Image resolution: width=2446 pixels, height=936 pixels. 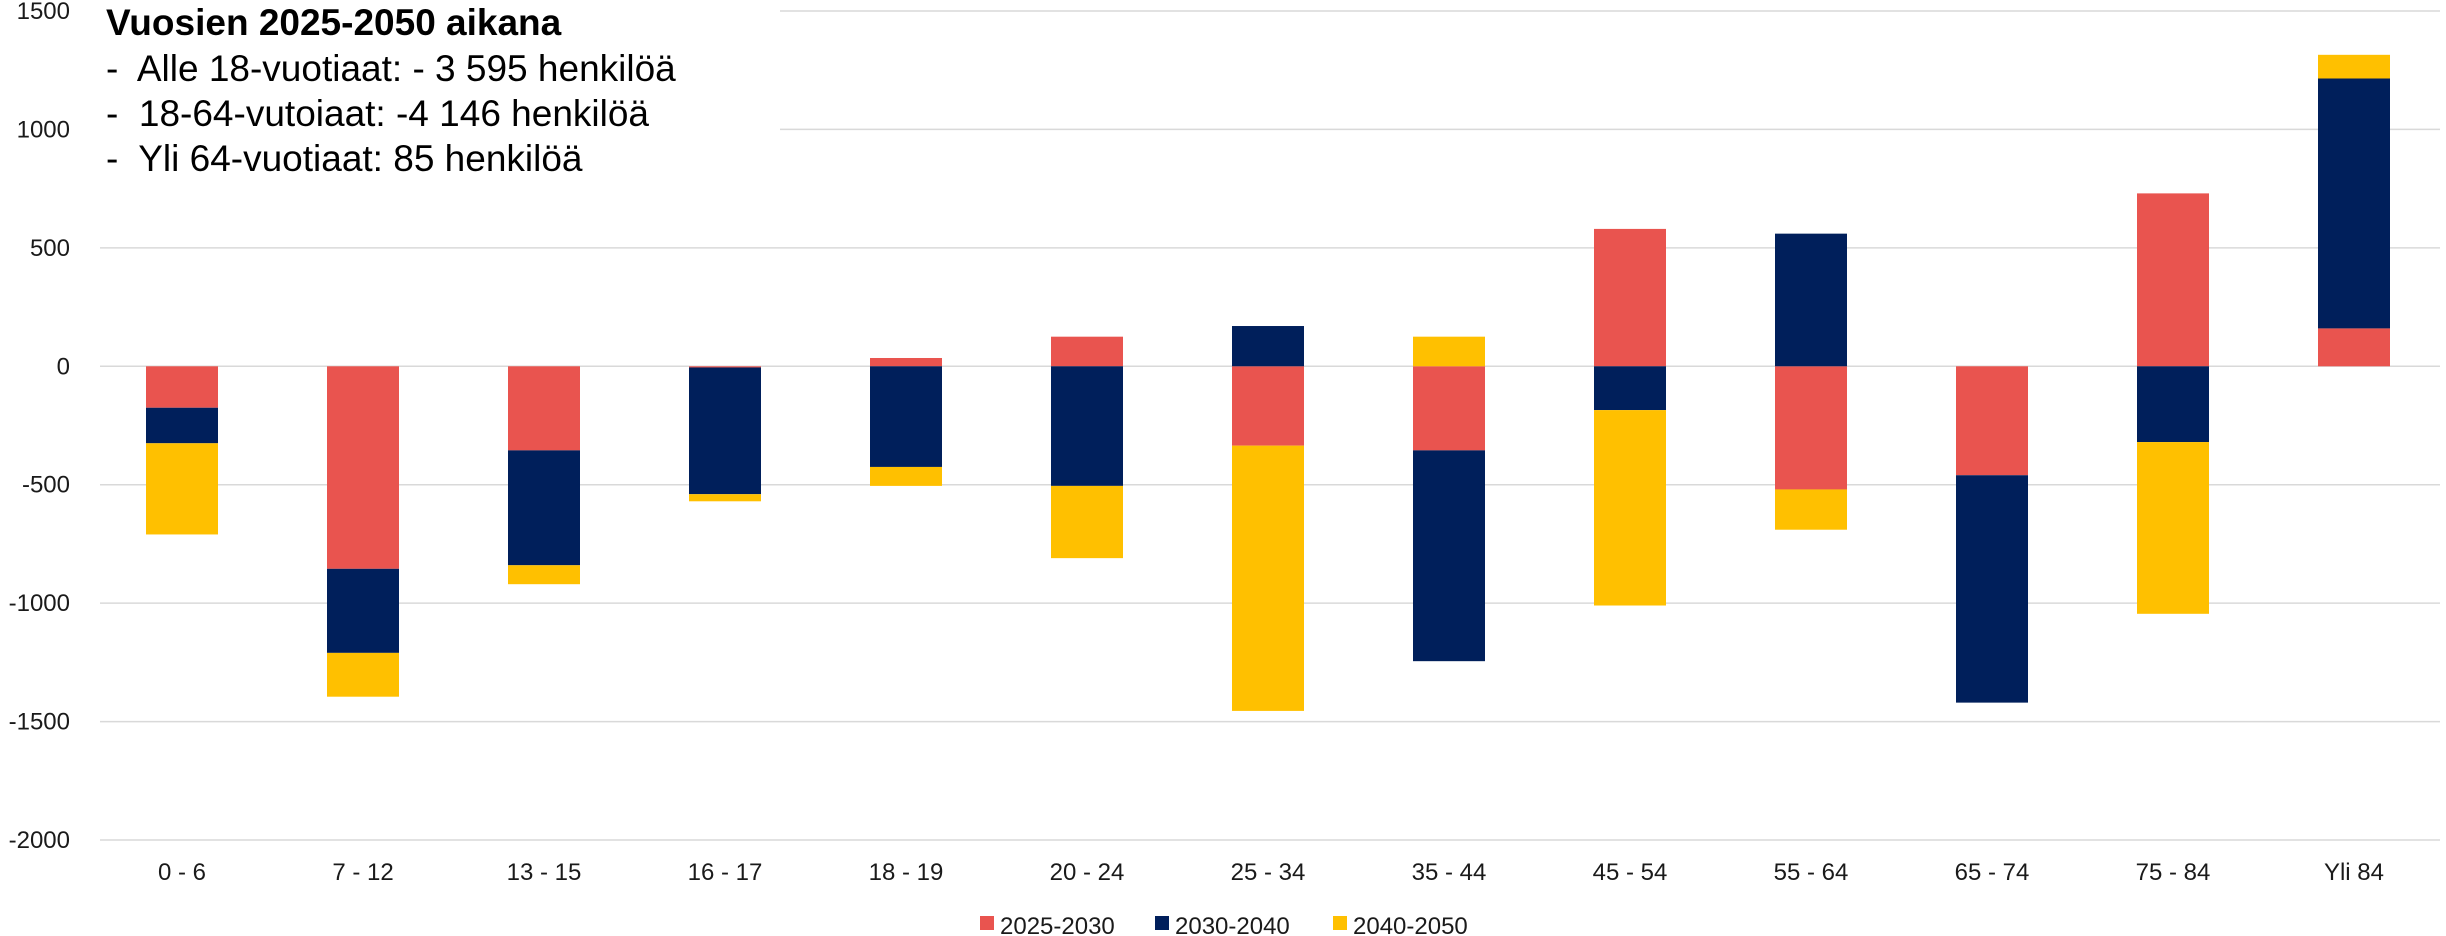 I want to click on x-tick-label: 75 - 84, so click(x=2173, y=872).